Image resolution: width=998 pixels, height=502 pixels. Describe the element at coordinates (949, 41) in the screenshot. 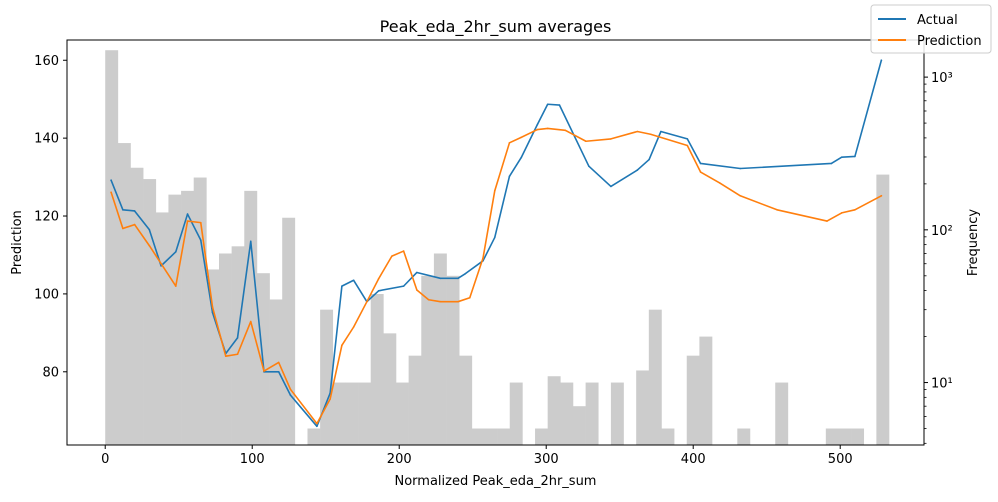

I see `legend-label-prediction: Prediction` at that location.